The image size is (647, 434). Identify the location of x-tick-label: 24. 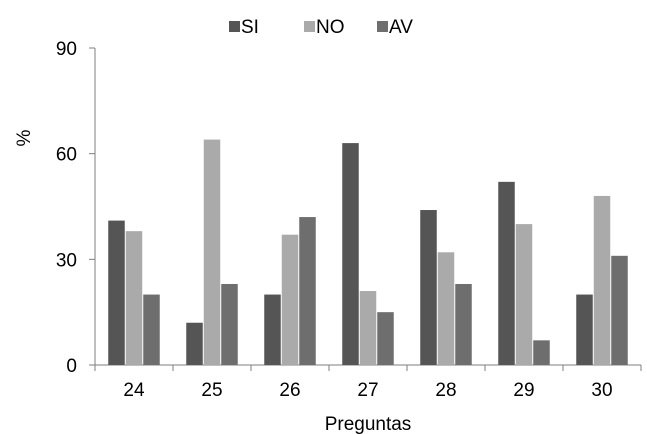
(134, 390).